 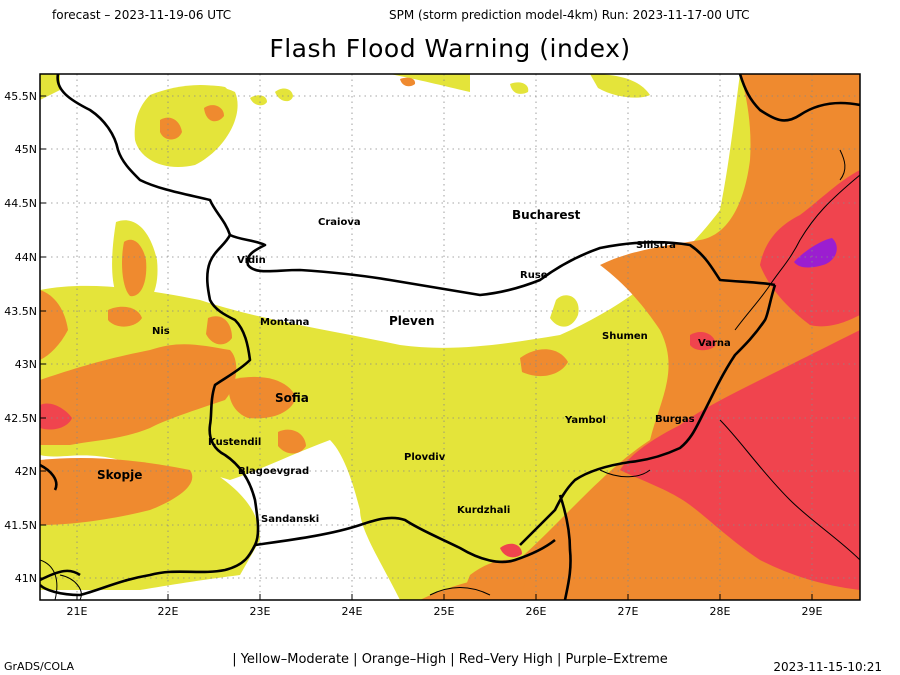 I want to click on lon-label: 22E, so click(x=168, y=611).